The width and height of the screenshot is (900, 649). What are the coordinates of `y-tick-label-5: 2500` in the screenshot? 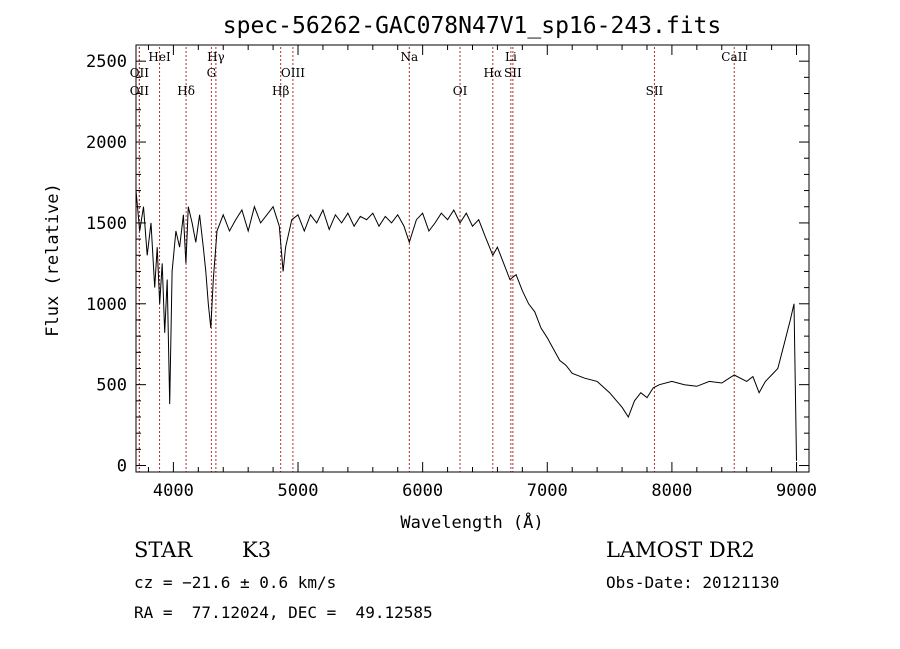 It's located at (106, 62).